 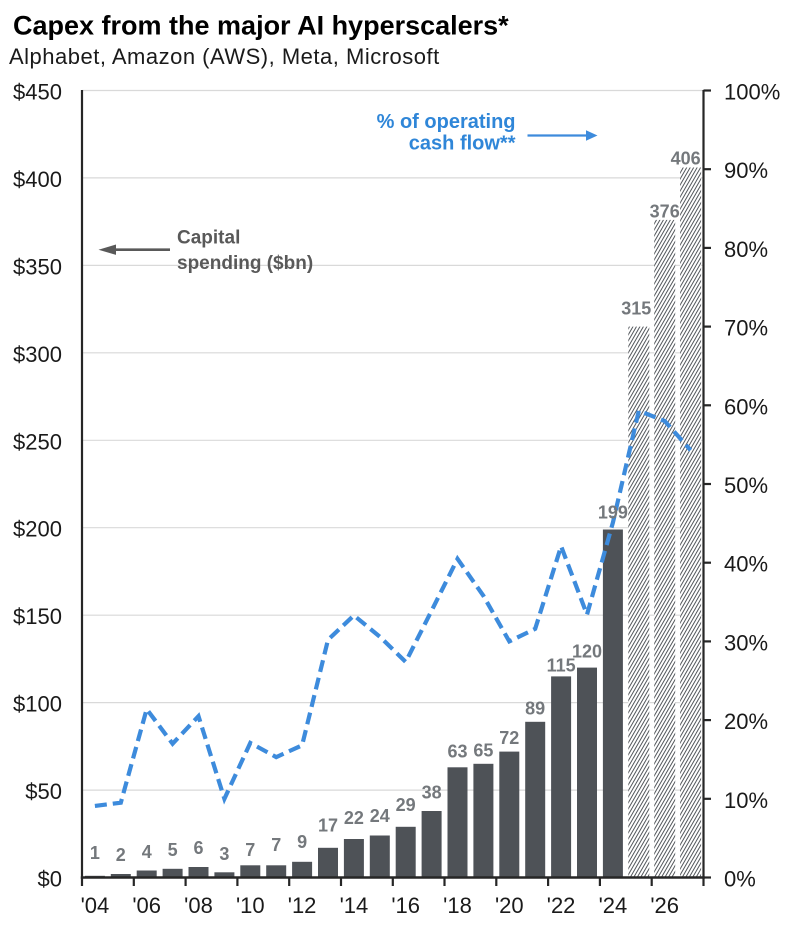 I want to click on svg-text: '20, so click(x=509, y=905).